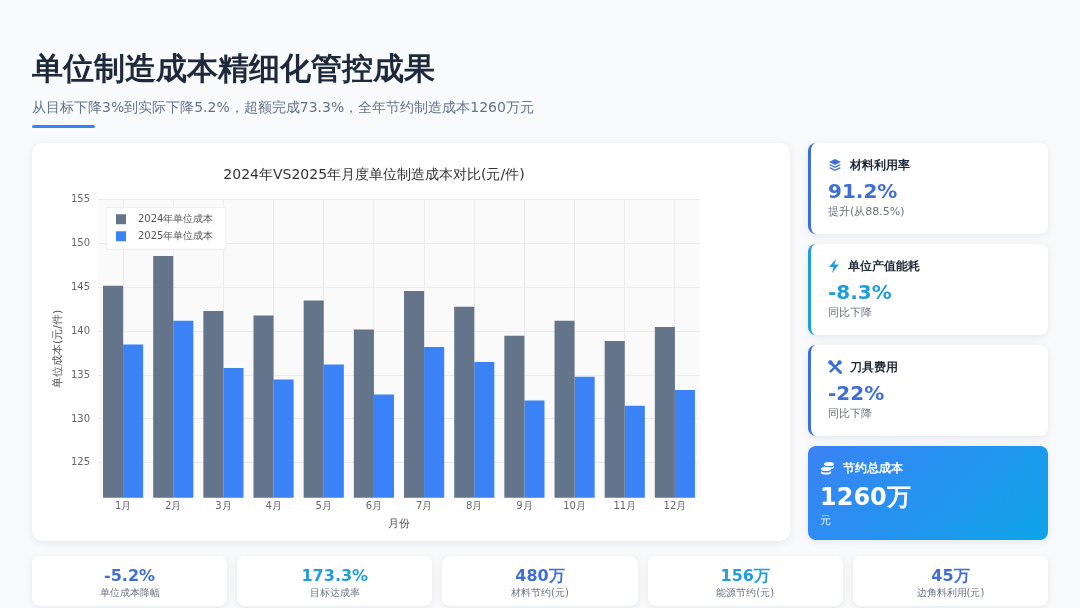 This screenshot has height=608, width=1080. I want to click on category-label: 单位成本降幅, so click(129, 593).